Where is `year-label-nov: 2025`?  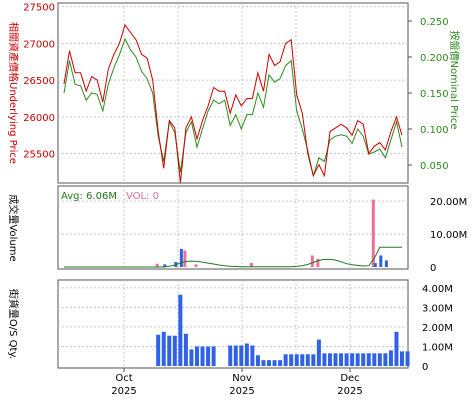
year-label-nov: 2025 is located at coordinates (241, 391).